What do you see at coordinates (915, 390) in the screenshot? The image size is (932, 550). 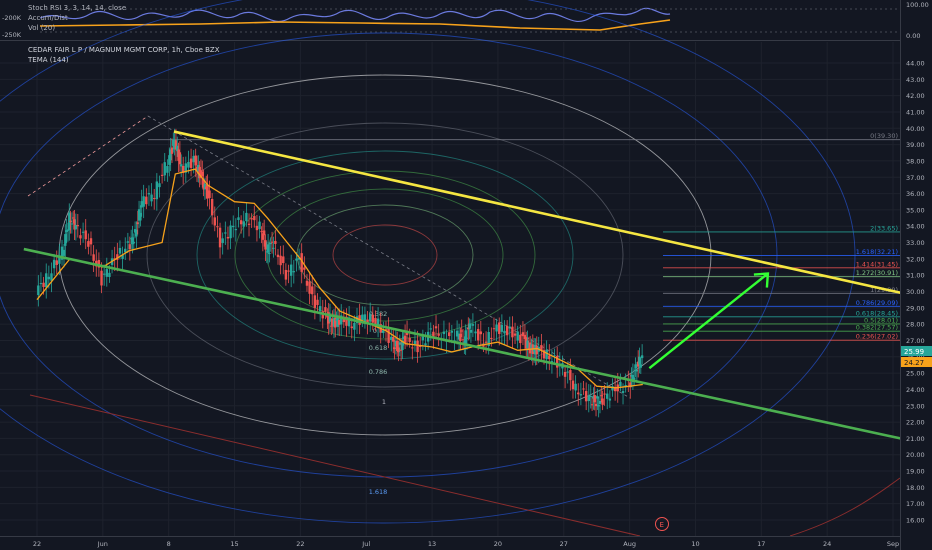 I see `price-tick-label: 24.00` at bounding box center [915, 390].